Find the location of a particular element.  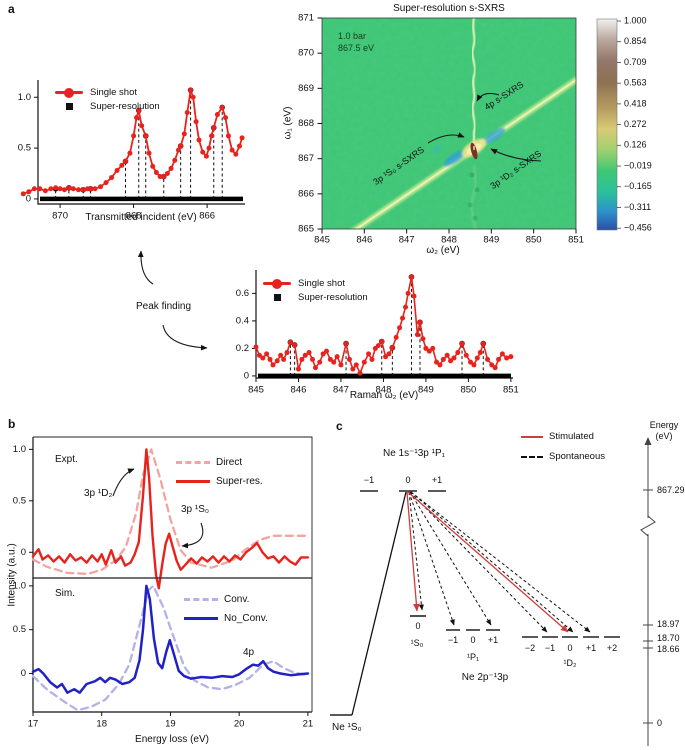

c-d2-sublevel-p2: +2 is located at coordinates (612, 648).